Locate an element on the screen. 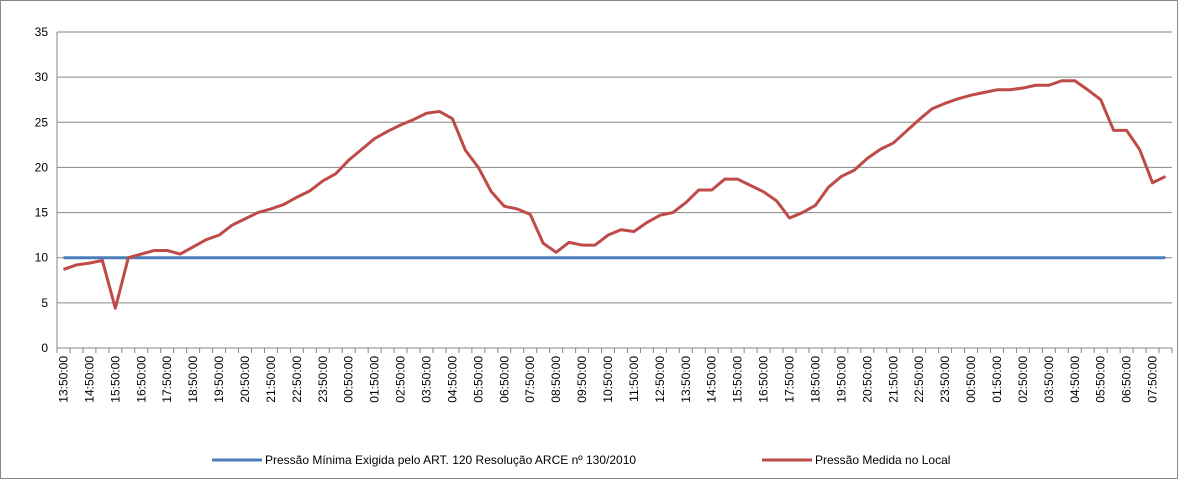 Image resolution: width=1178 pixels, height=479 pixels. x-tick-label: 10:50:00 is located at coordinates (608, 379).